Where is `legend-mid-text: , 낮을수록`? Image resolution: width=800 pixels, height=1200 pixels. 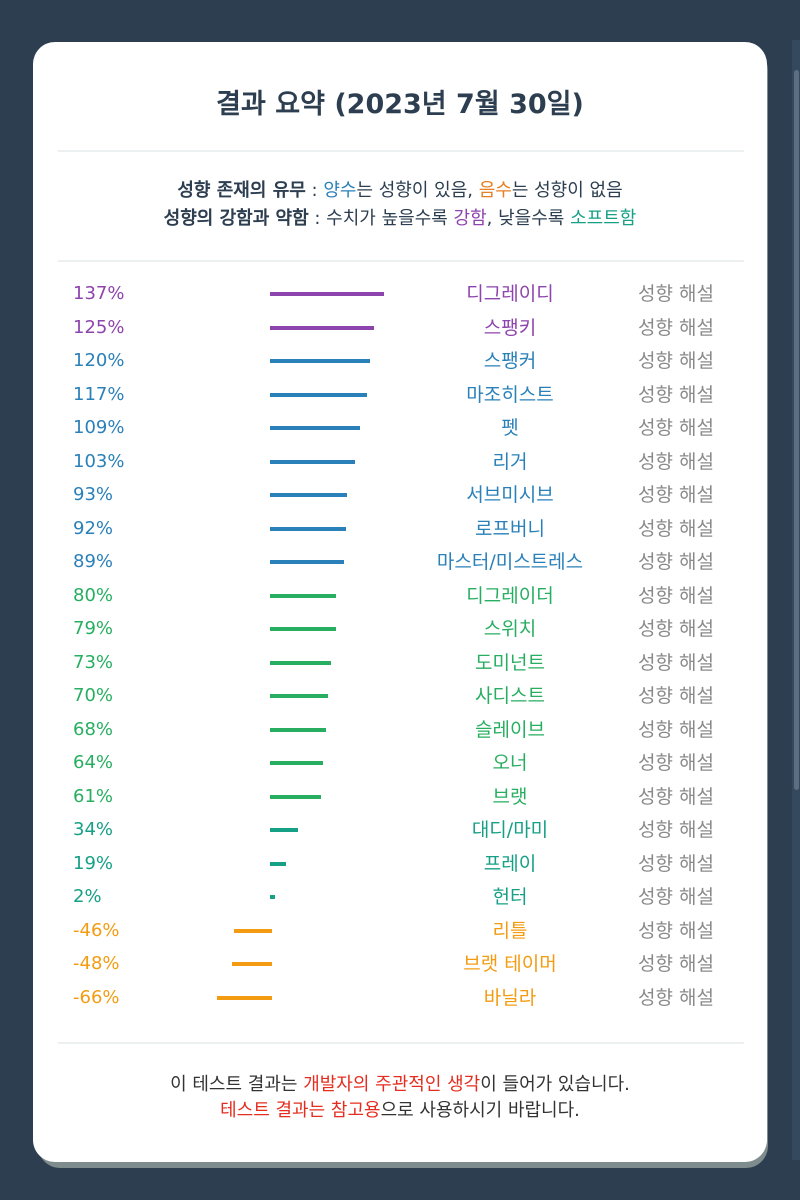 legend-mid-text: , 낮을수록 is located at coordinates (528, 218).